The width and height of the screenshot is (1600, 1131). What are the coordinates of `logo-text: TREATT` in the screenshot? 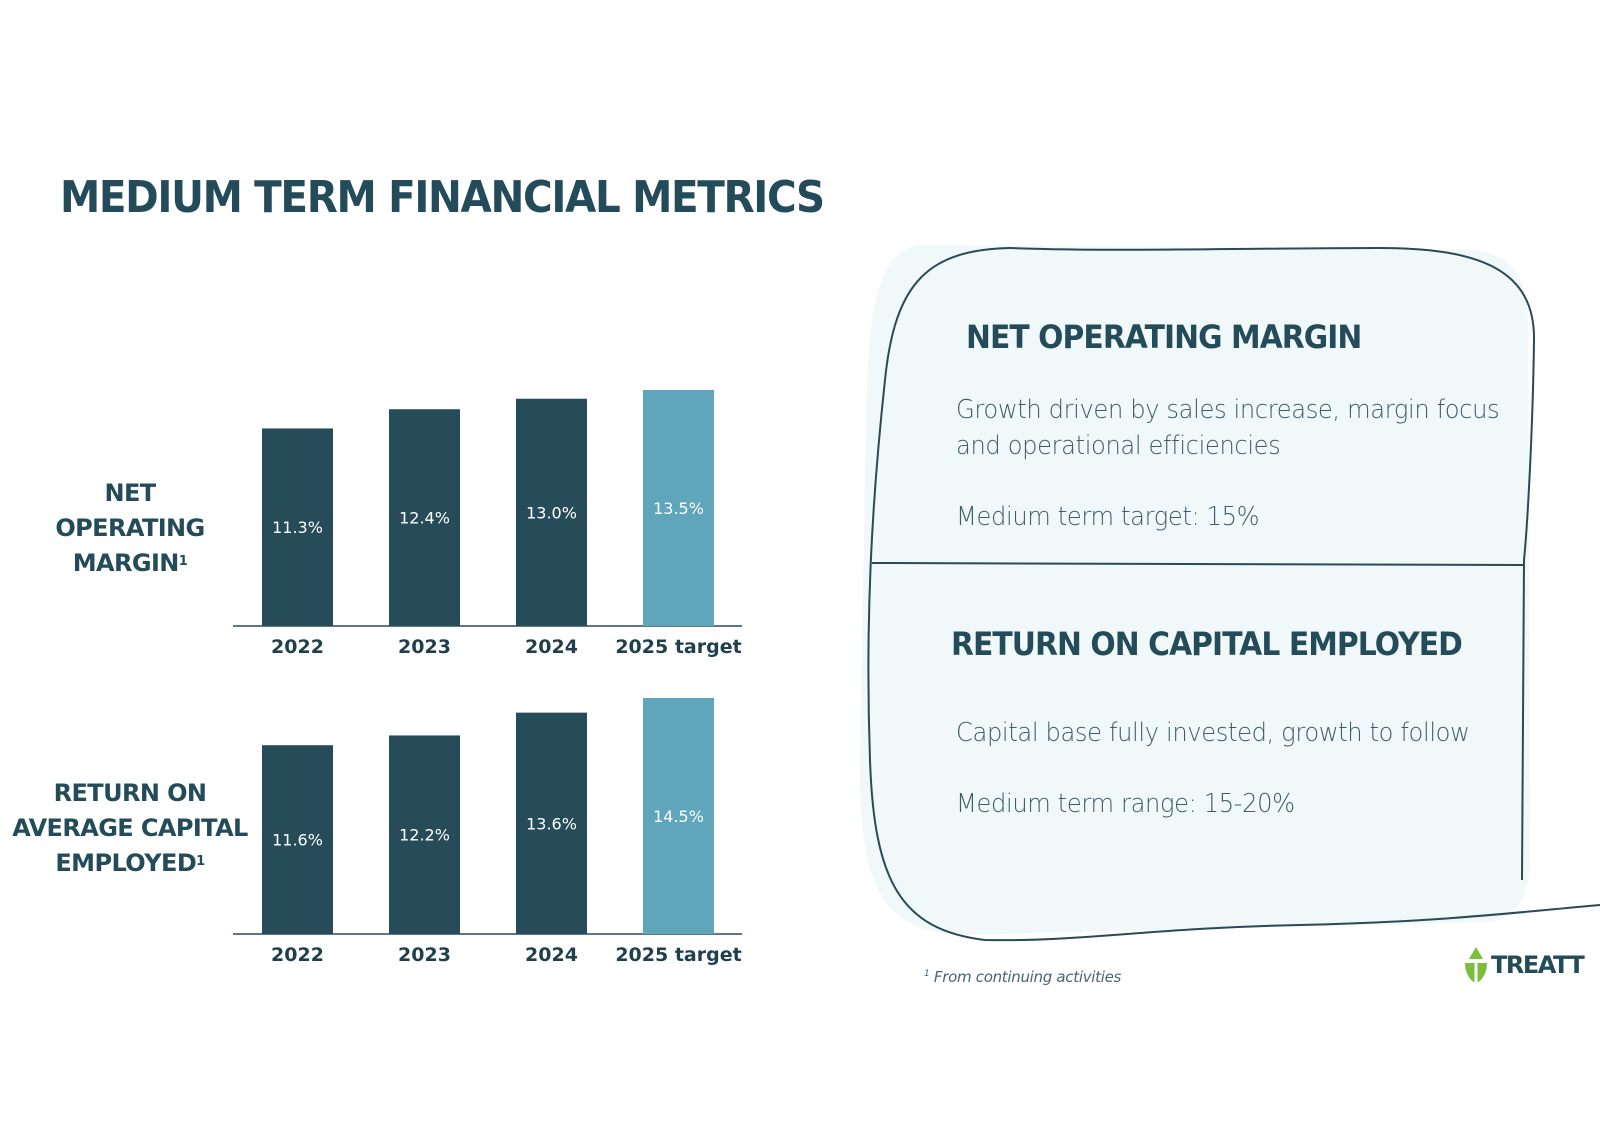 It's located at (1538, 965).